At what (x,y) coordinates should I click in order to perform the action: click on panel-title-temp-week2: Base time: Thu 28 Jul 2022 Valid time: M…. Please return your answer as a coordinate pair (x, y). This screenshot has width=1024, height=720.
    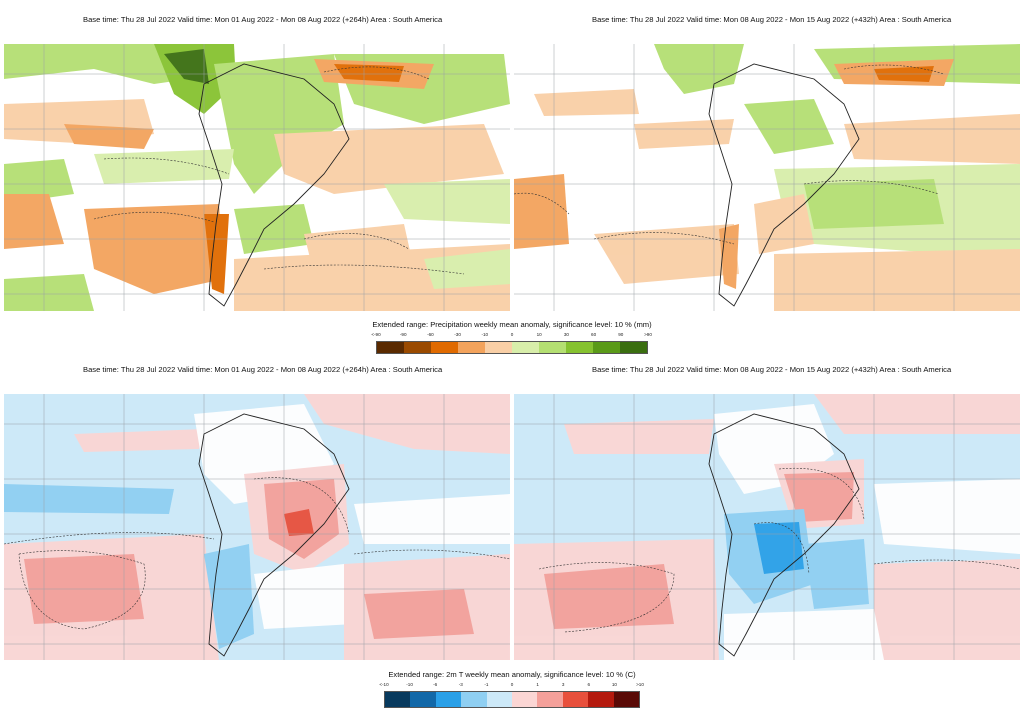
    Looking at the image, I should click on (772, 369).